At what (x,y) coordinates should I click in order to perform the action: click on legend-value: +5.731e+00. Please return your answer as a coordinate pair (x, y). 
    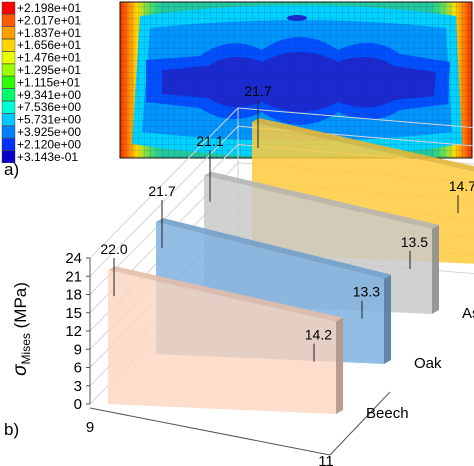
    Looking at the image, I should click on (49, 120).